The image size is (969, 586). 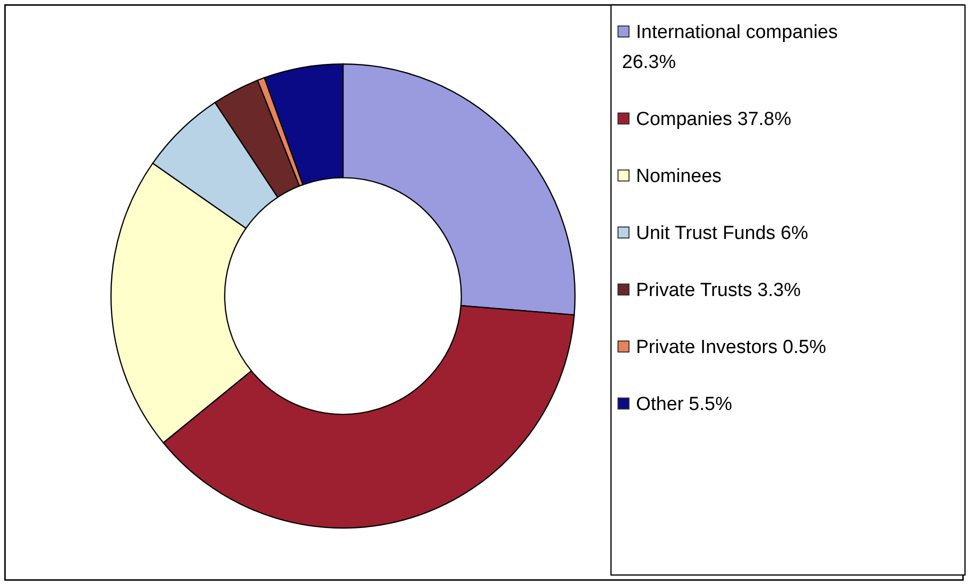 What do you see at coordinates (718, 290) in the screenshot?
I see `legend-label: Private Trusts 3.3%` at bounding box center [718, 290].